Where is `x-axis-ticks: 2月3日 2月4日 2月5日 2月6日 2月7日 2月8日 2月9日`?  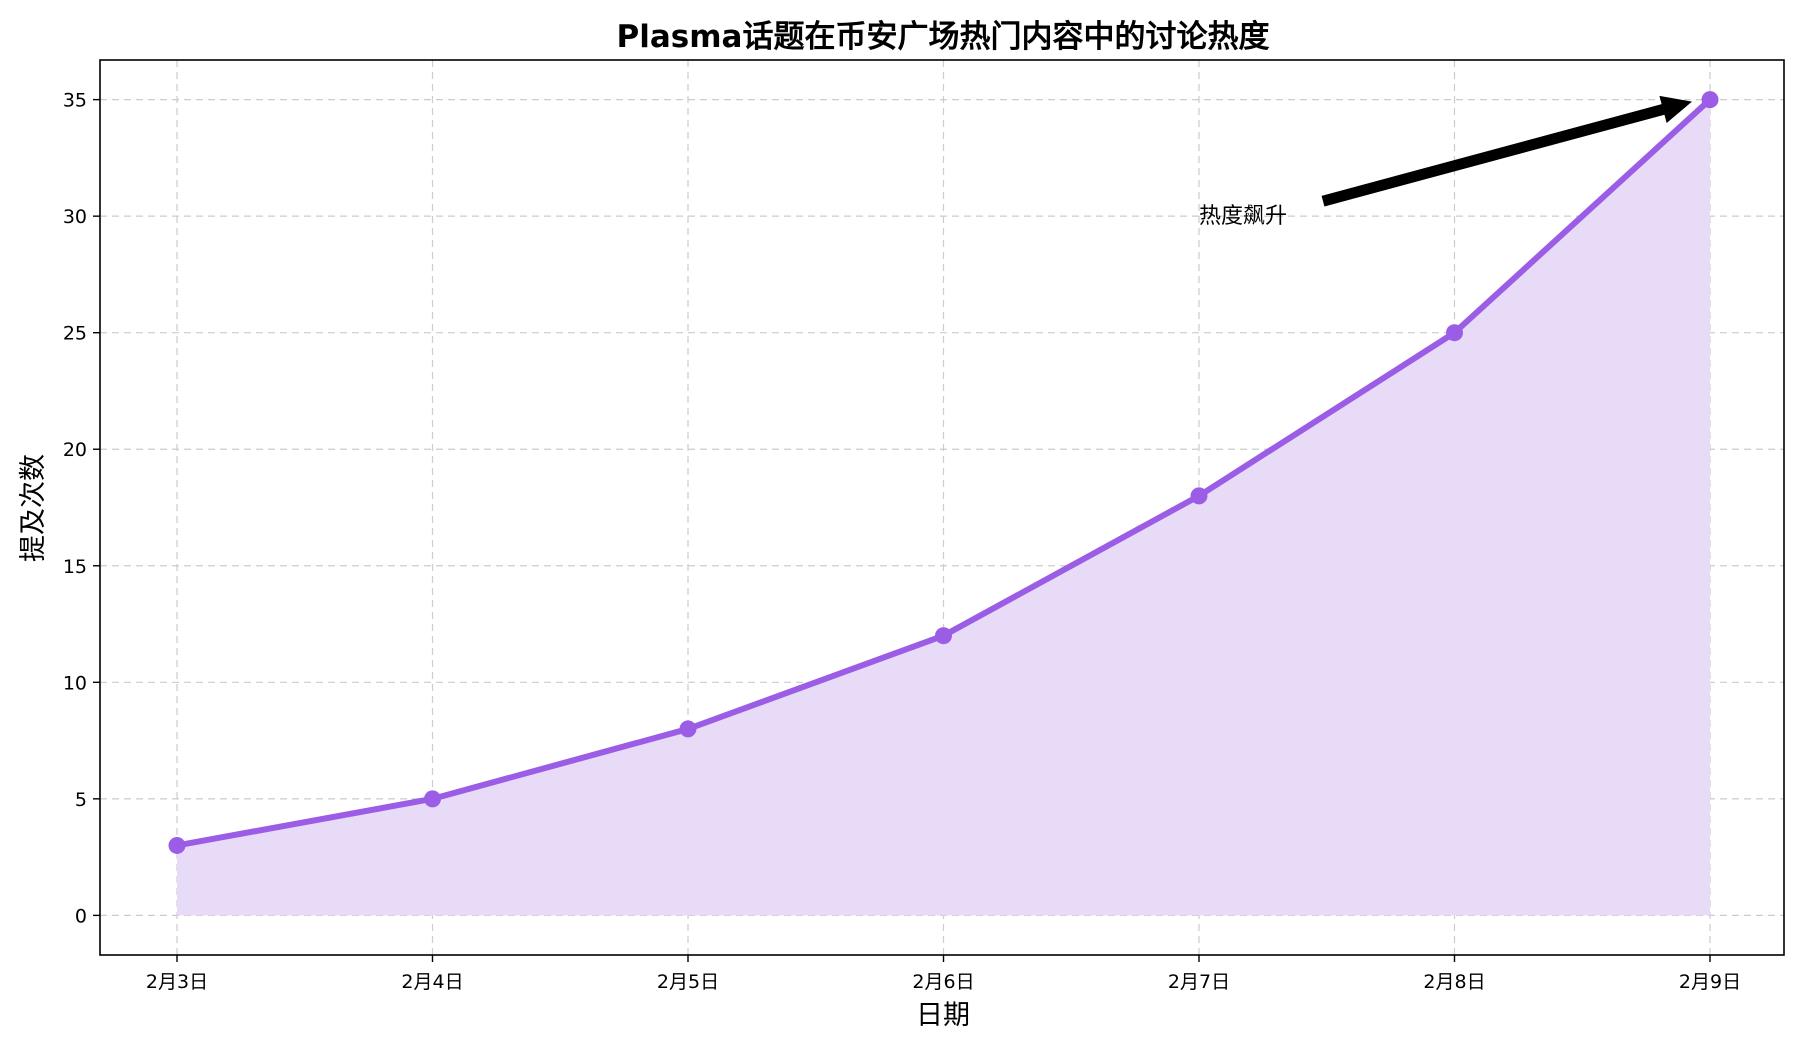
x-axis-ticks: 2月3日 2月4日 2月5日 2月6日 2月7日 2月8日 2月9日 is located at coordinates (943, 974).